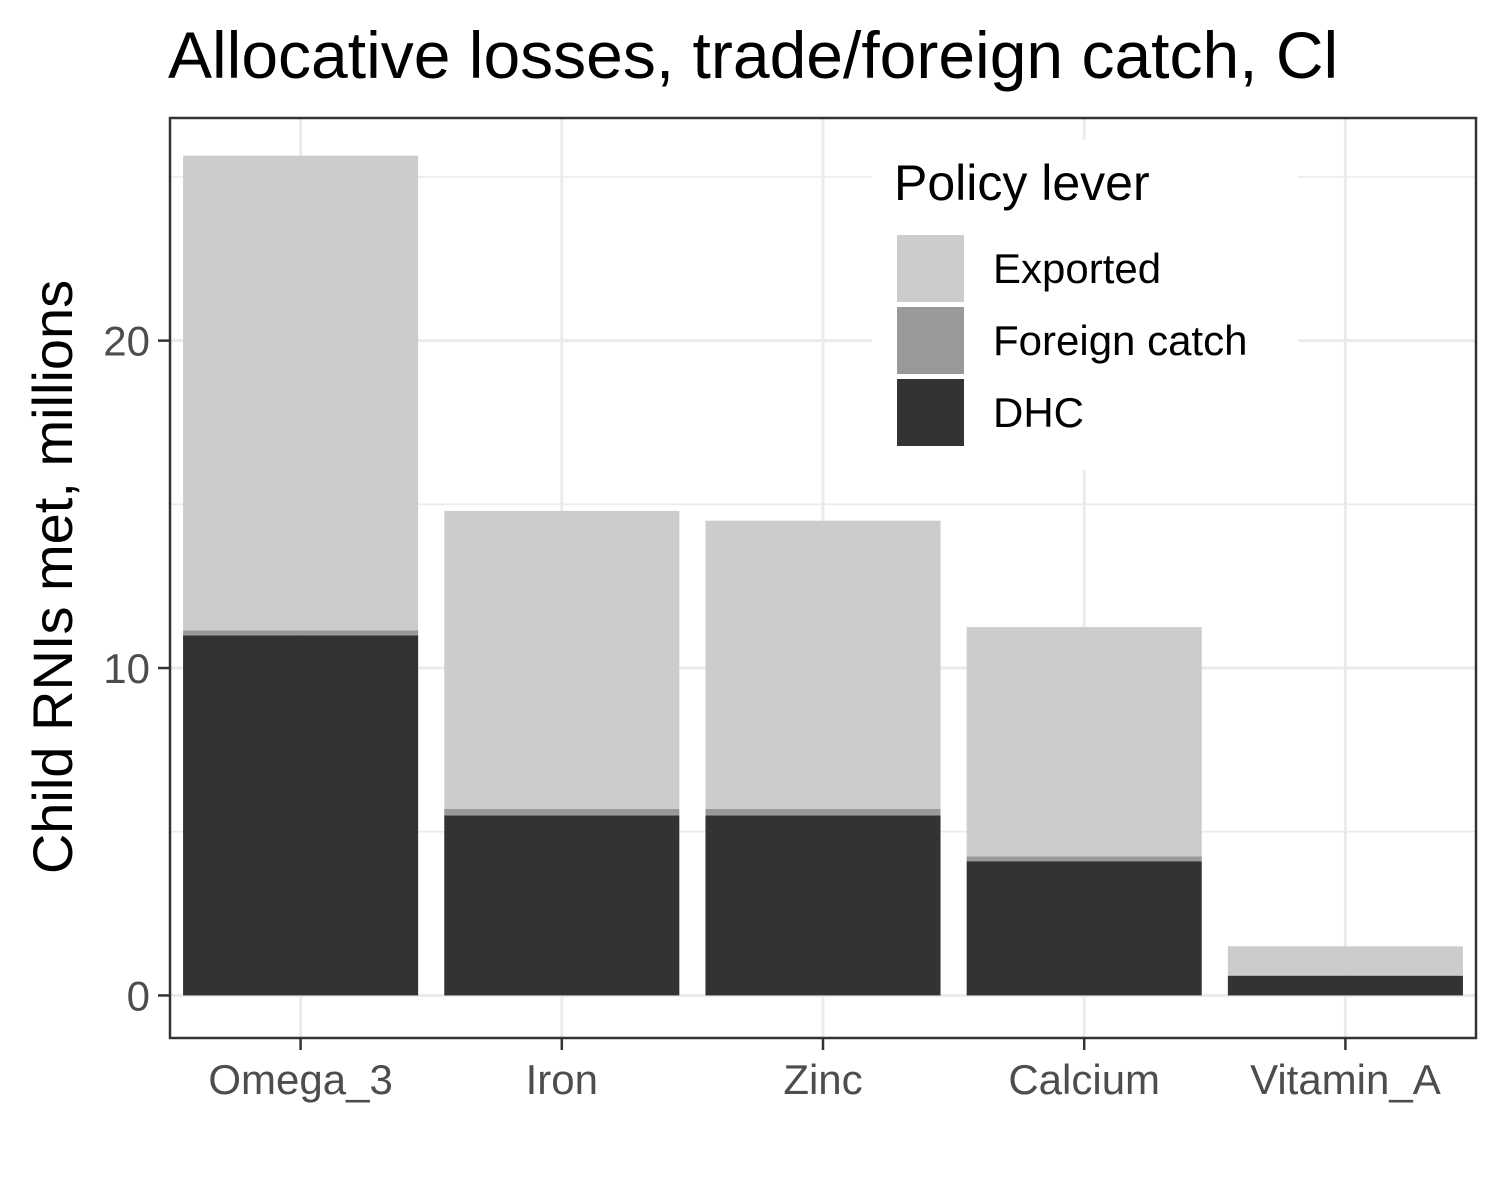 The width and height of the screenshot is (1500, 1200). Describe the element at coordinates (1084, 859) in the screenshot. I see `bar-foreign-catch-calcium` at that location.